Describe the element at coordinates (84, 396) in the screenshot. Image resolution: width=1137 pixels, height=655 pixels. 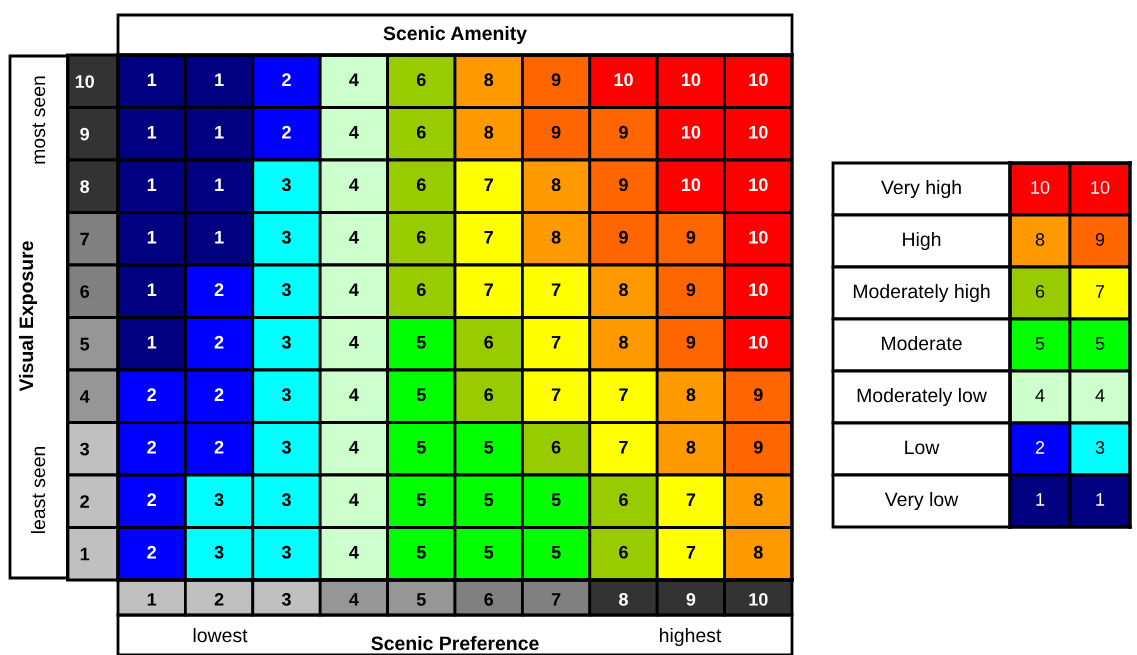
I see `y-tick-label: 4` at that location.